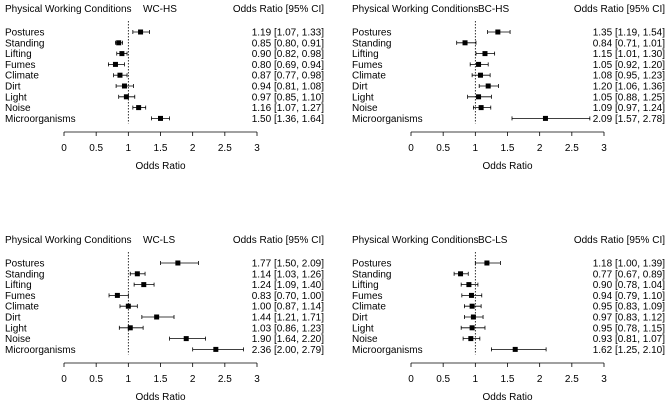 This screenshot has height=402, width=669. Describe the element at coordinates (288, 97) in the screenshot. I see `row-estimate-text: 0.97 [0.85, 1.10]` at that location.